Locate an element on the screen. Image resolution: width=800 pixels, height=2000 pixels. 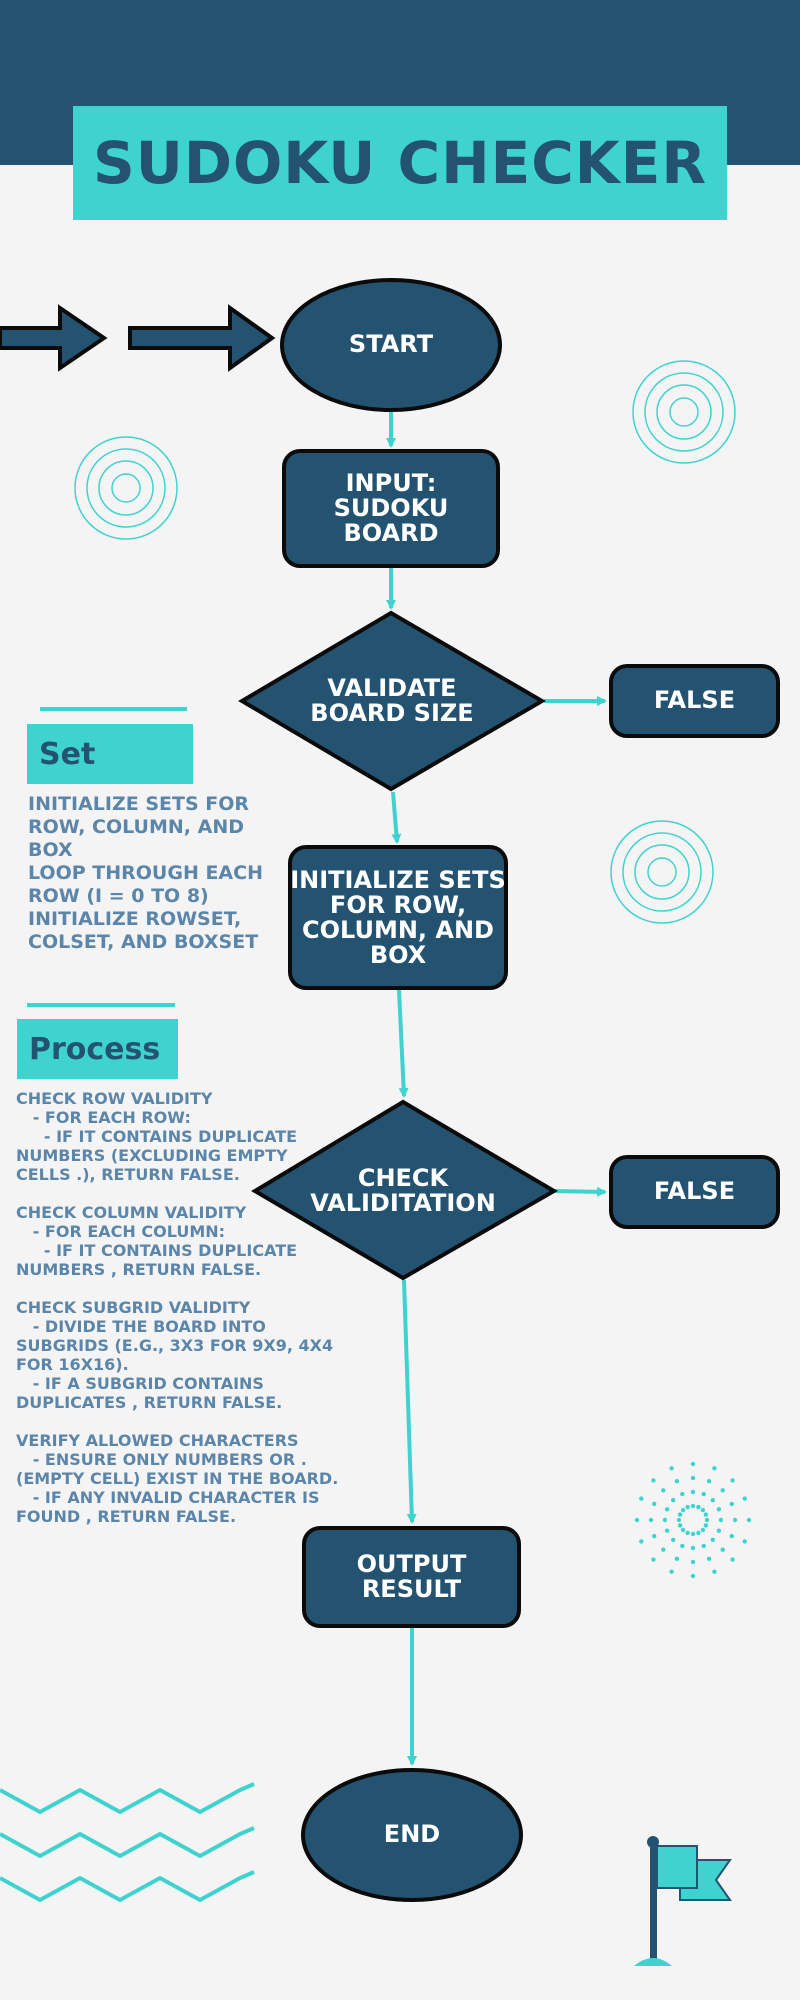
process-heading: Process is located at coordinates (97, 1049).